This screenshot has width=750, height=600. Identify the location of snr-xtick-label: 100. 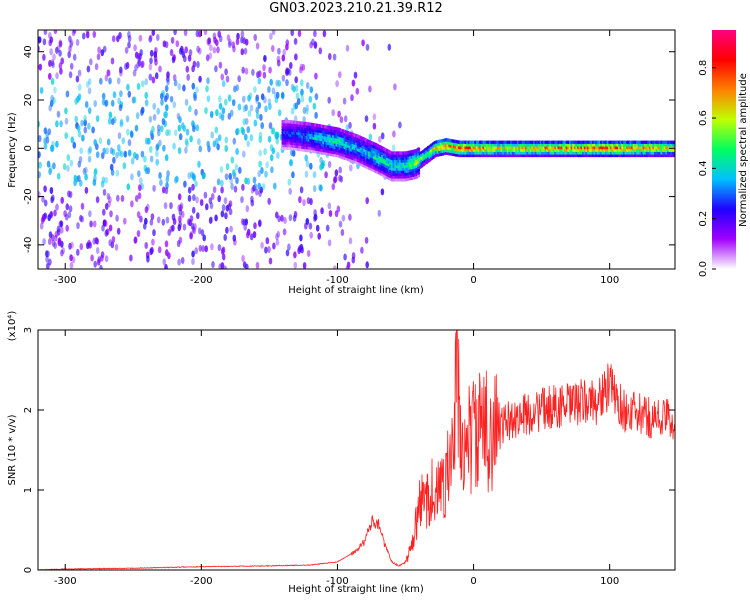
(609, 581).